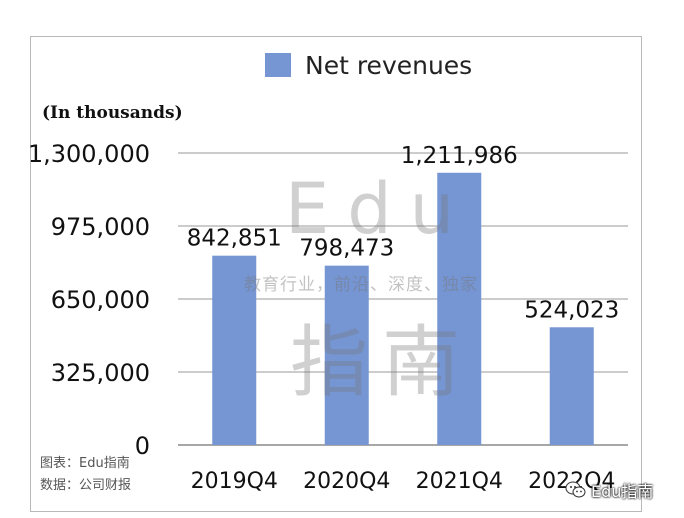  What do you see at coordinates (100, 300) in the screenshot?
I see `y-tick-label: 650,000` at bounding box center [100, 300].